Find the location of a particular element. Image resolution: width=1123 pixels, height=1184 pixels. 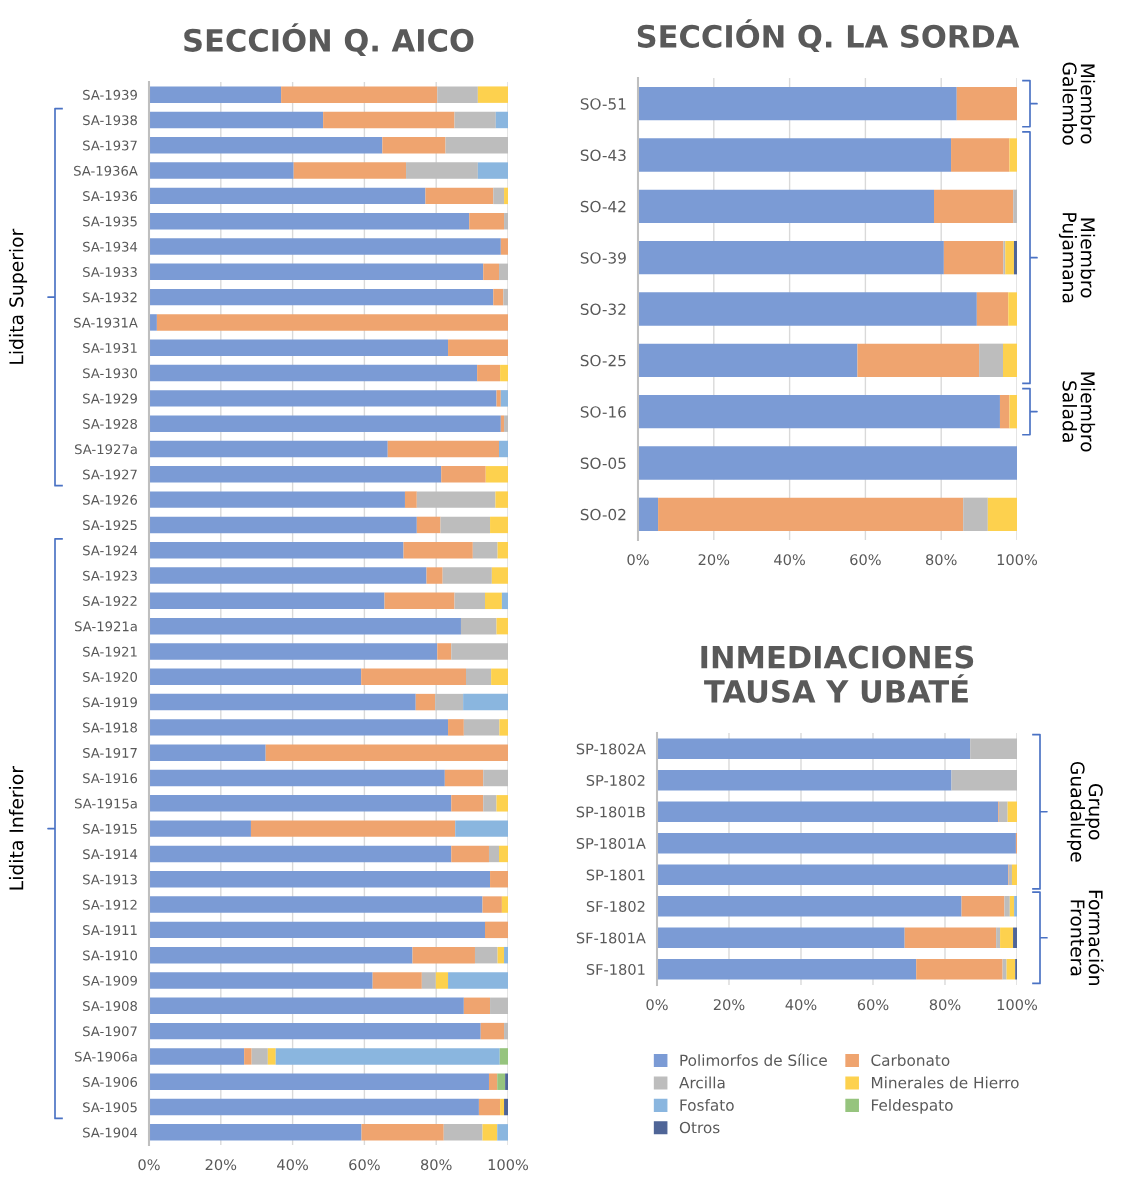

y-tick-label: SA-1931 is located at coordinates (110, 347).